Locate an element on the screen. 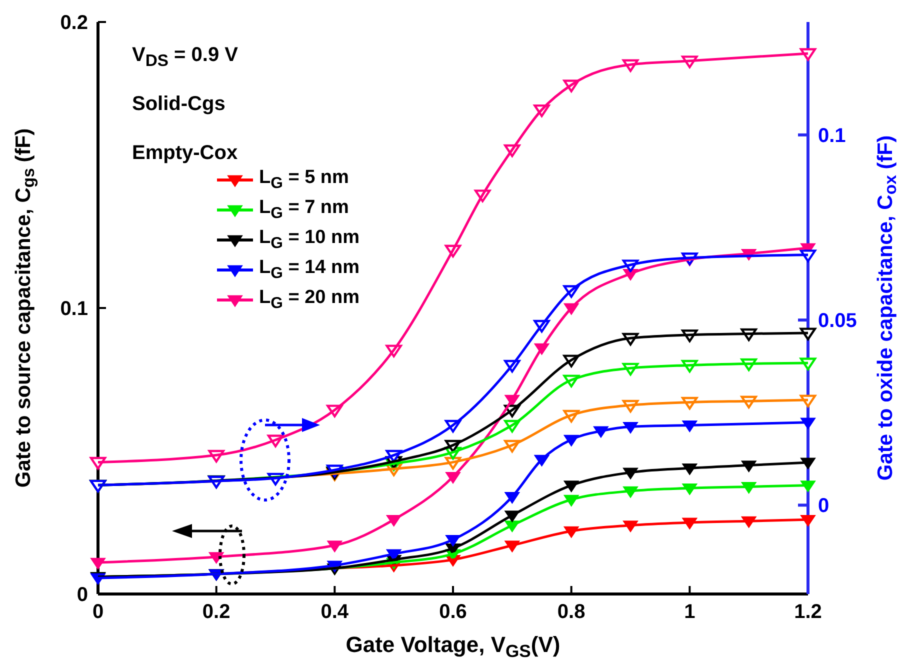 This screenshot has height=662, width=908. y2-tick-label: 0.1 is located at coordinates (832, 136).